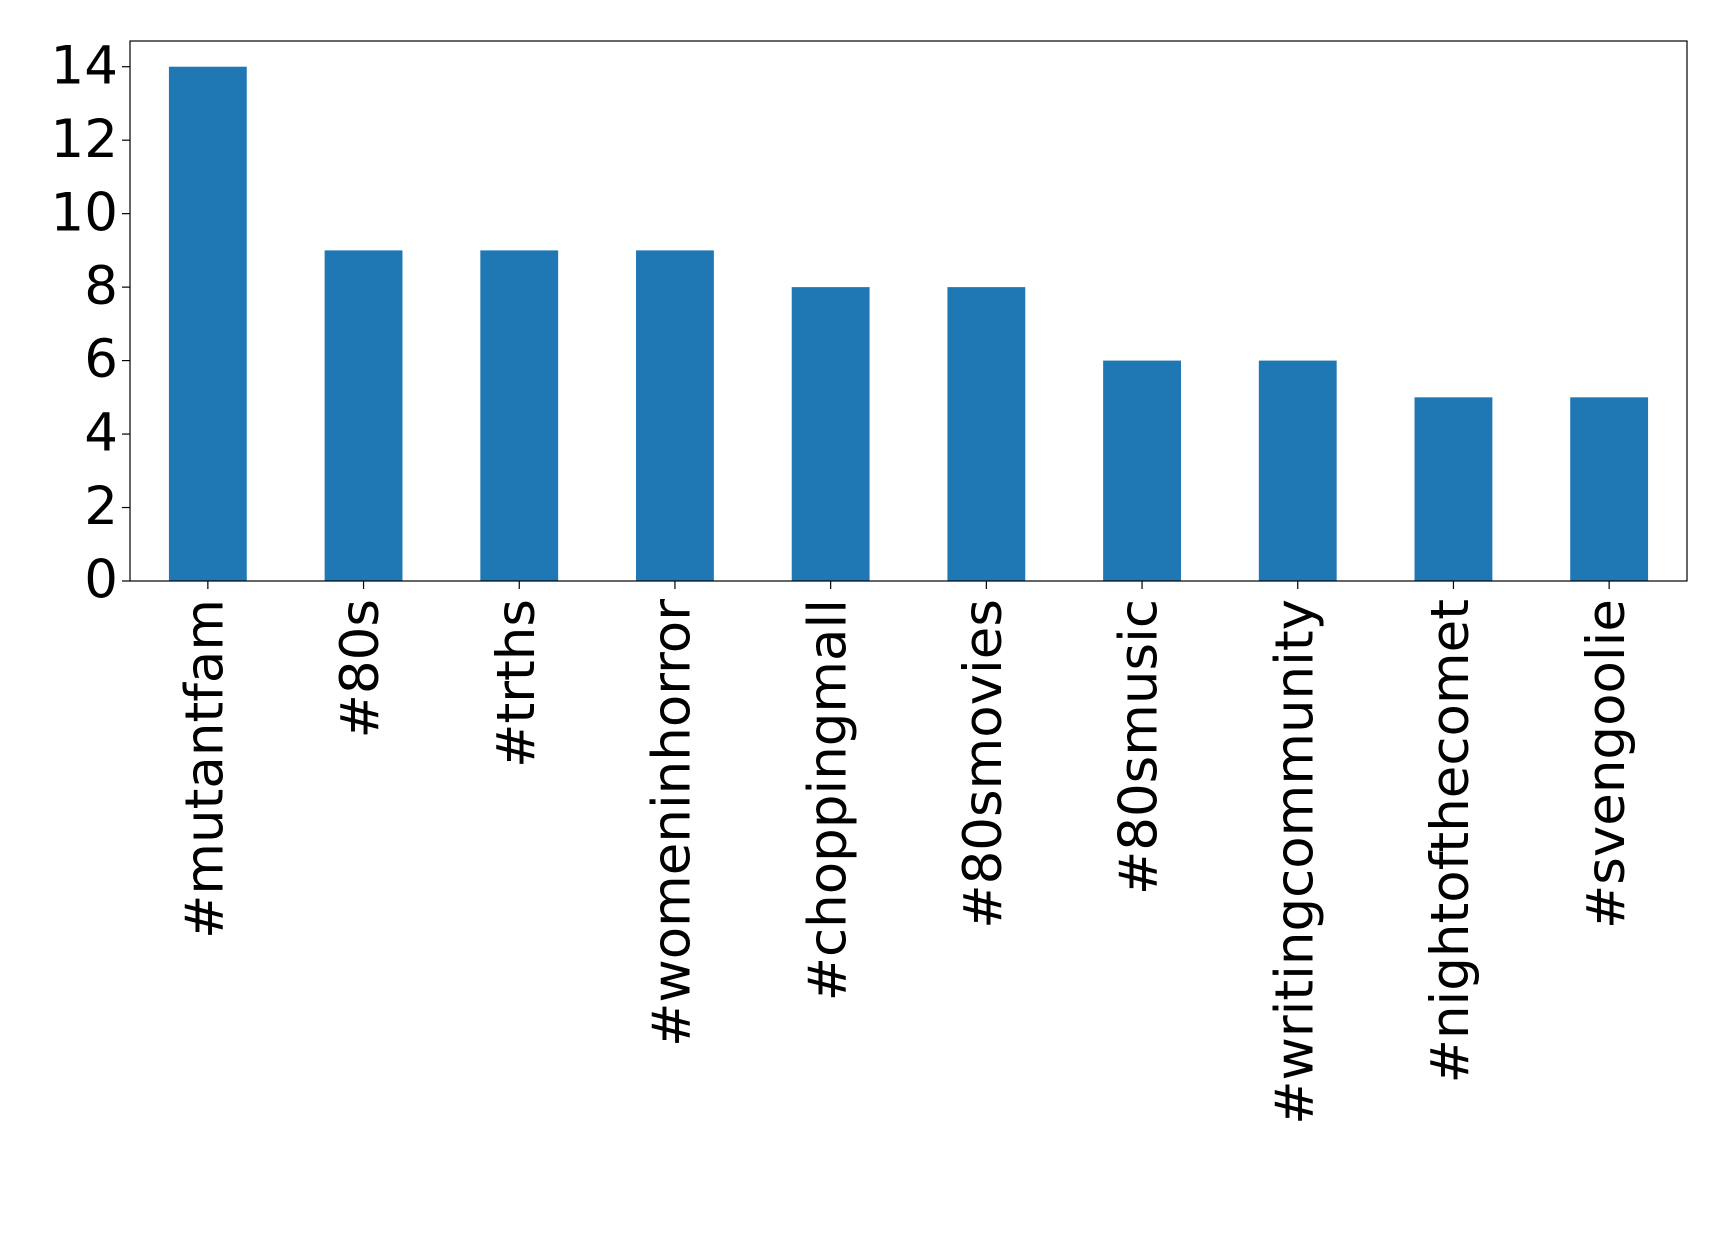 Image resolution: width=1719 pixels, height=1248 pixels. What do you see at coordinates (516, 683) in the screenshot?
I see `x-tick-label: #trths` at bounding box center [516, 683].